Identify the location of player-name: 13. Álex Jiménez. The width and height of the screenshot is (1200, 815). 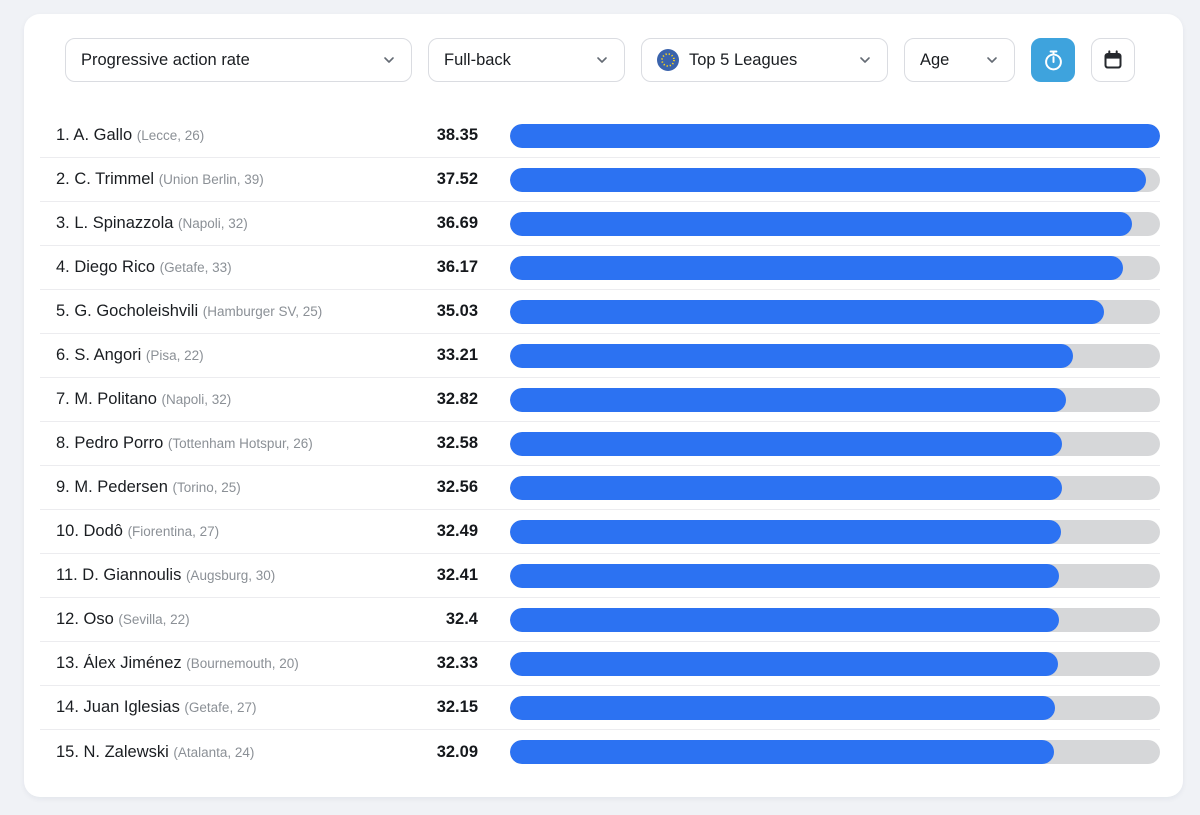
(121, 663).